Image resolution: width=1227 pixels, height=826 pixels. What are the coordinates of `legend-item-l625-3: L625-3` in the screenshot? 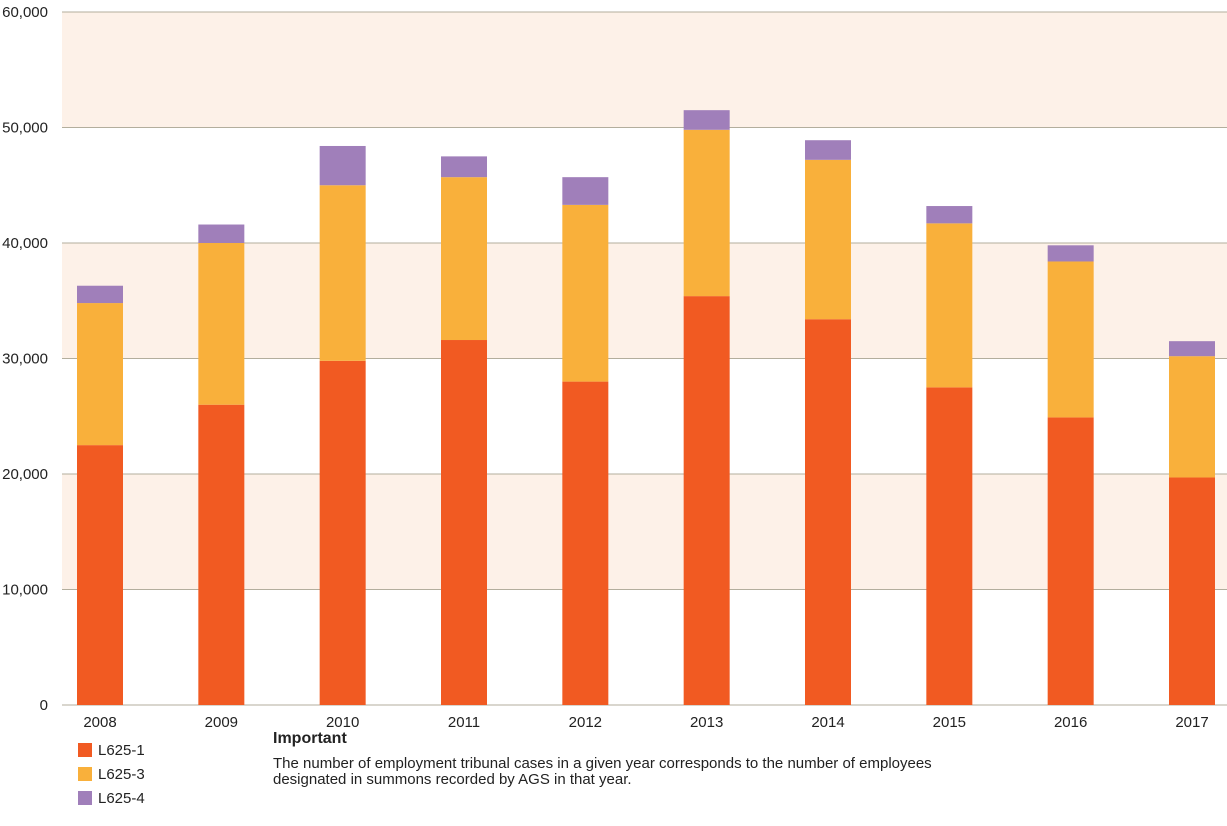 It's located at (111, 774).